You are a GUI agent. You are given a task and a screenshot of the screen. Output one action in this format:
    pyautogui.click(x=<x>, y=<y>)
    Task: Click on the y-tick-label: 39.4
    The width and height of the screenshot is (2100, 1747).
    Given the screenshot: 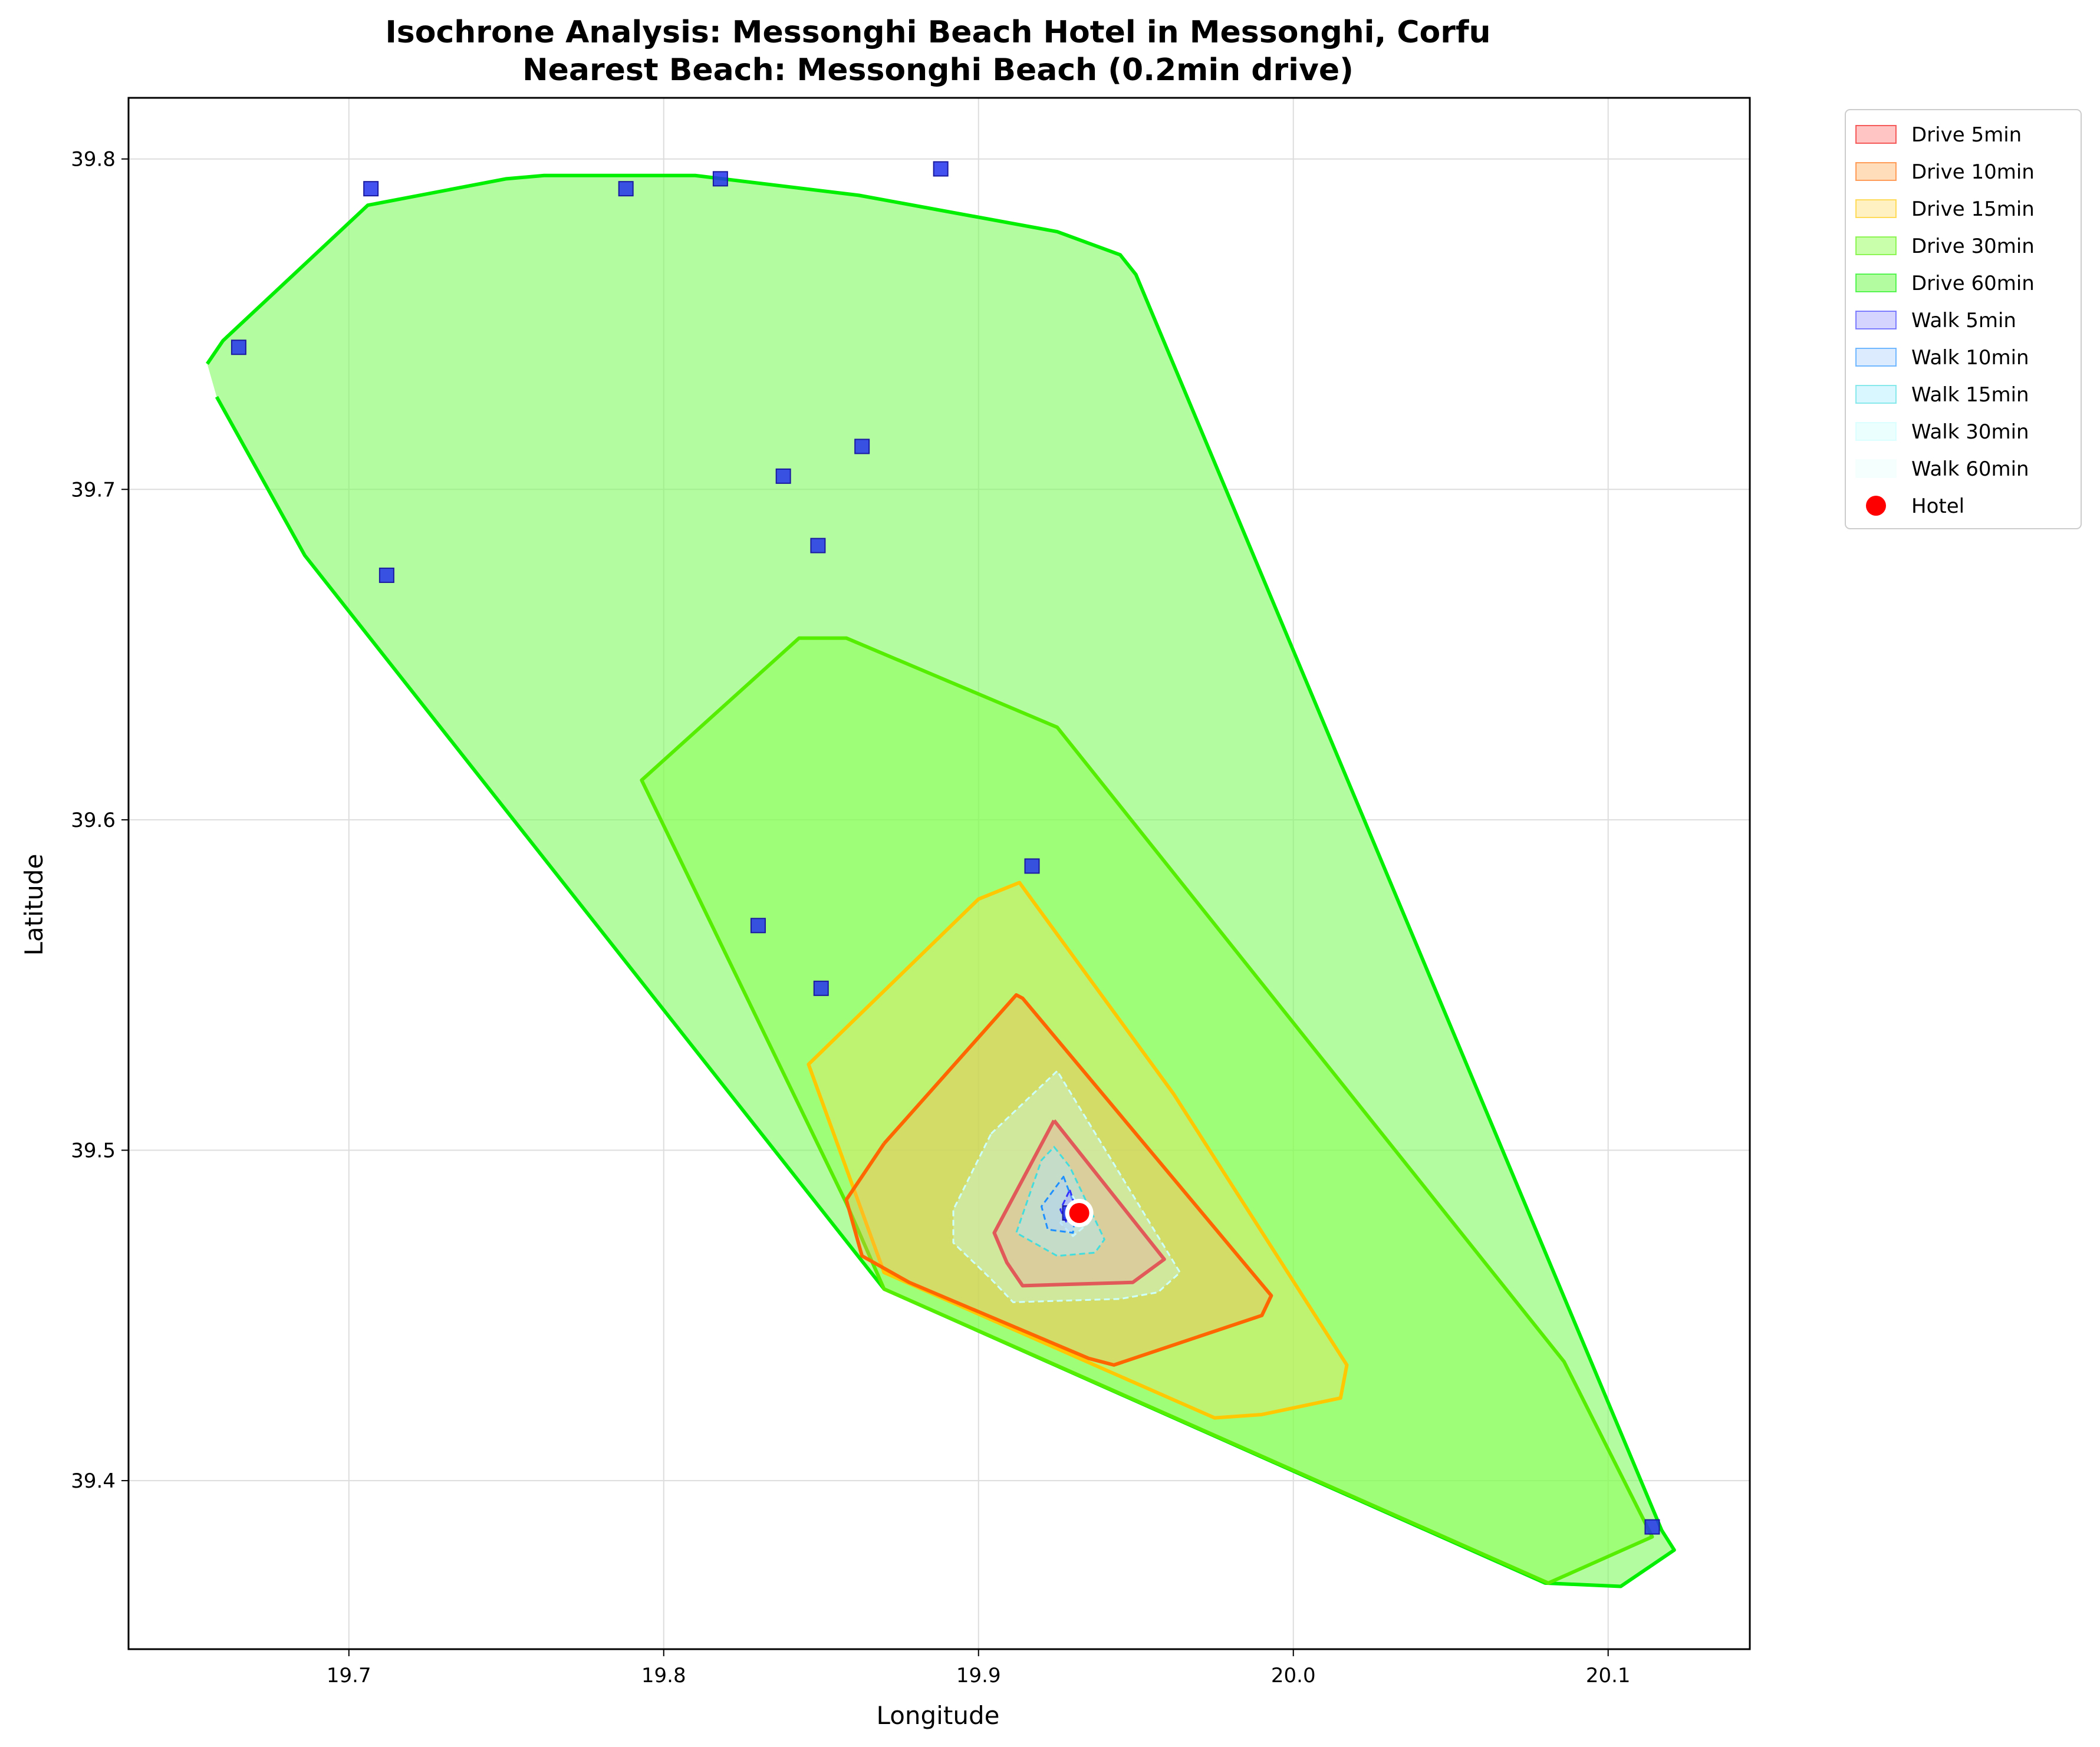 What is the action you would take?
    pyautogui.click(x=94, y=1481)
    